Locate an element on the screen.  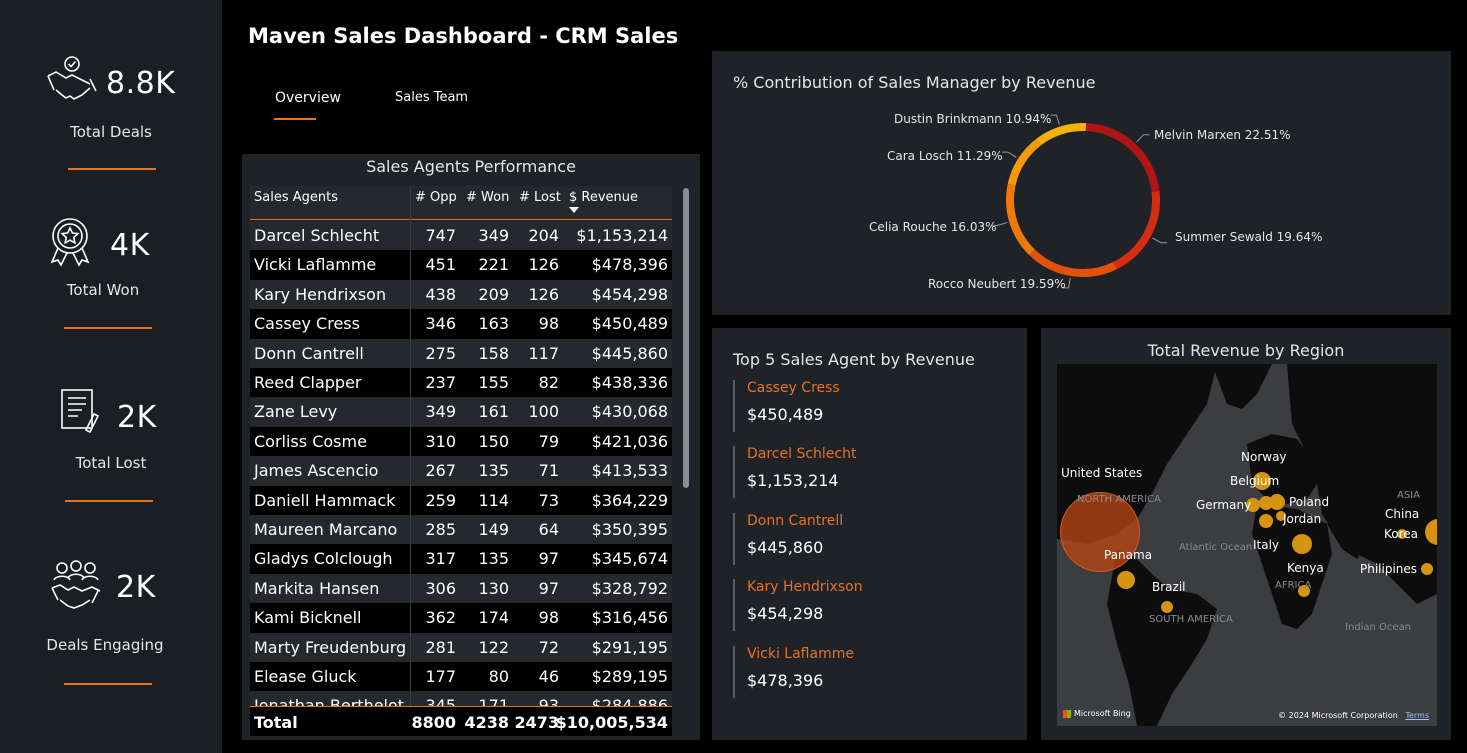
table-row: Donn Cantrell 275 158 117 $445,860 is located at coordinates (461, 353).